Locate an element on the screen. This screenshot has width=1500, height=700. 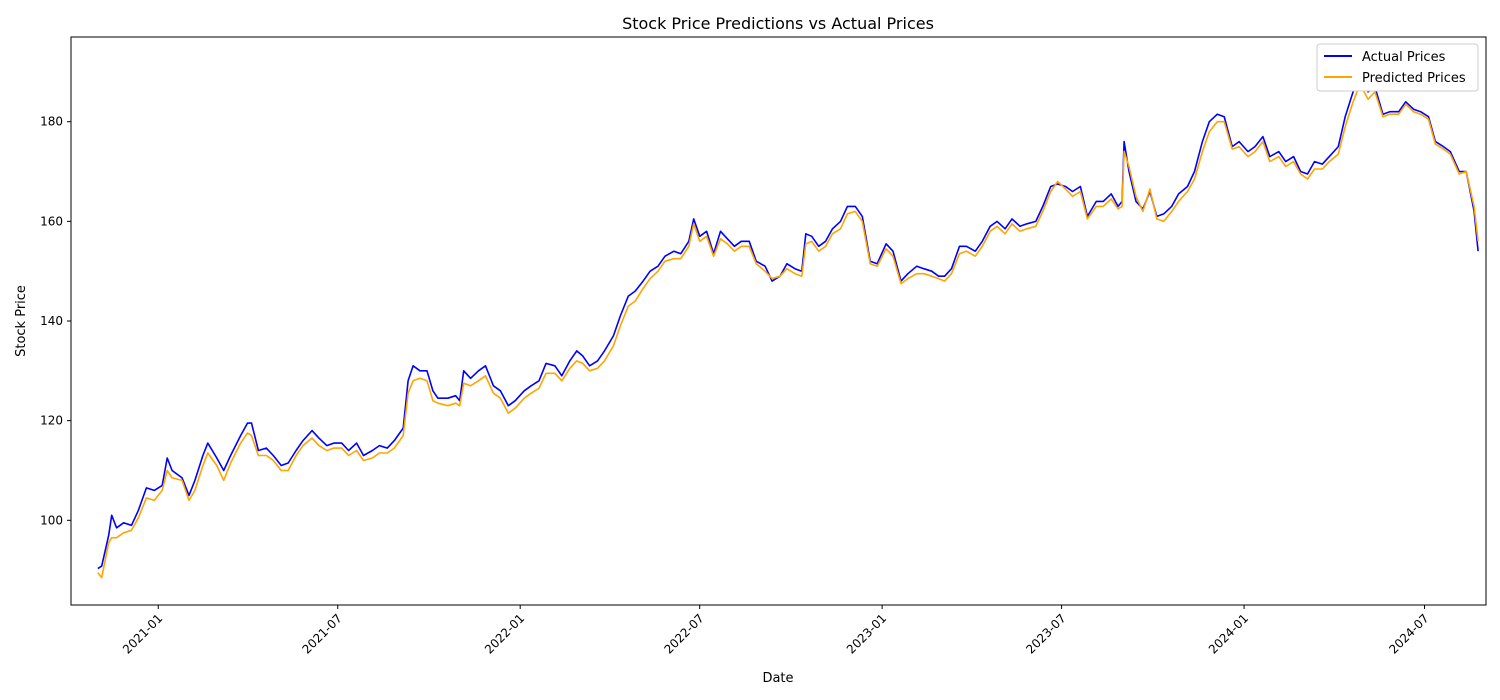
x-tick-label: 2021-01 is located at coordinates (142, 633).